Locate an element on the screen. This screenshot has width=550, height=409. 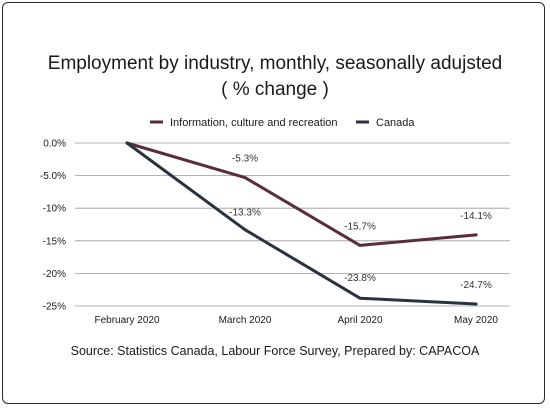
chart-subtitle: ( % change ) is located at coordinates (275, 89).